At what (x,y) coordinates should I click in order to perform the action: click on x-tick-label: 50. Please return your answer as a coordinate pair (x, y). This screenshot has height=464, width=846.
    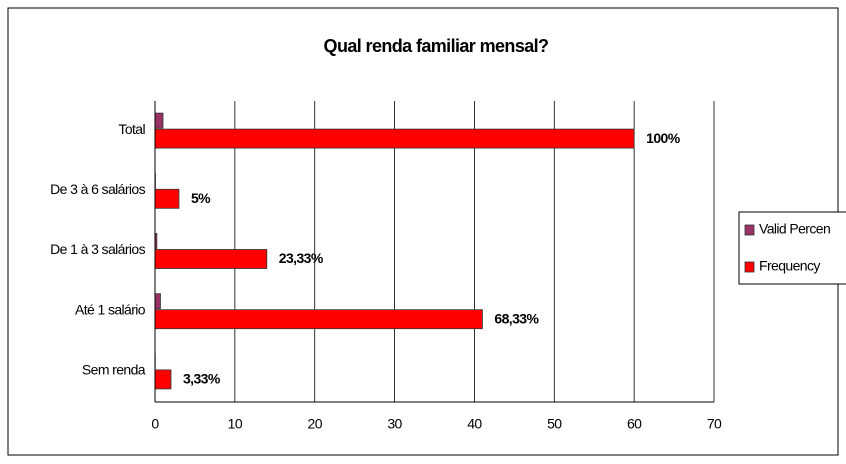
    Looking at the image, I should click on (554, 424).